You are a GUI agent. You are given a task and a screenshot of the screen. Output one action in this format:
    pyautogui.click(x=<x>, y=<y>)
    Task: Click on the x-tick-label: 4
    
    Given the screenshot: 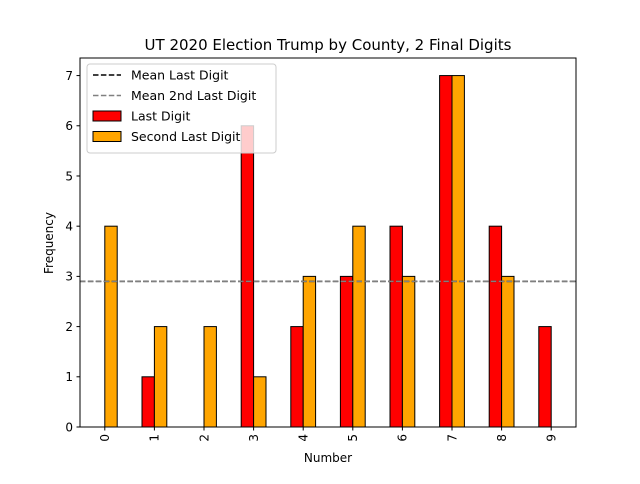 What is the action you would take?
    pyautogui.click(x=304, y=438)
    